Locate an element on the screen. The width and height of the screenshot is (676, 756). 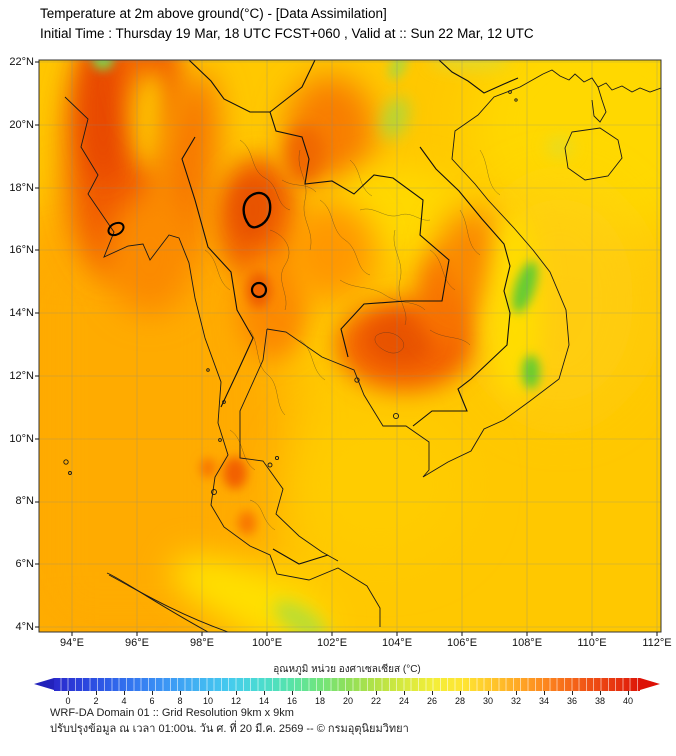
colorbar-tick-label: 12 is located at coordinates (236, 701).